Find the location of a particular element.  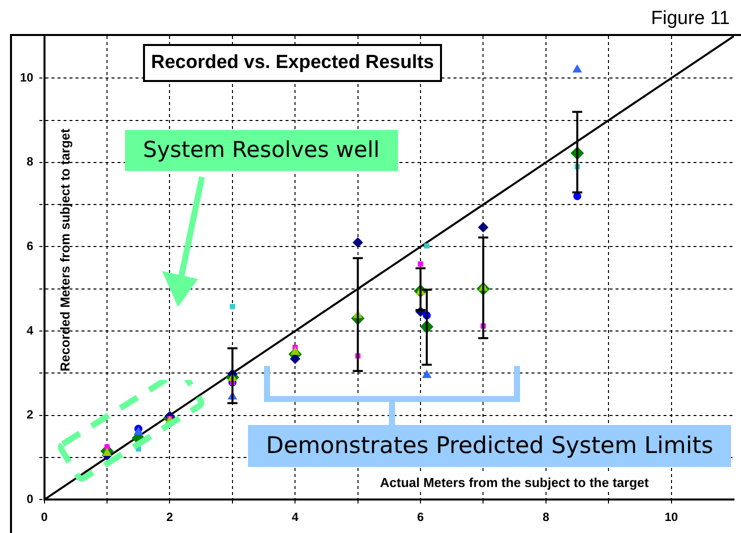

y-tick-label: 6 is located at coordinates (30, 246).